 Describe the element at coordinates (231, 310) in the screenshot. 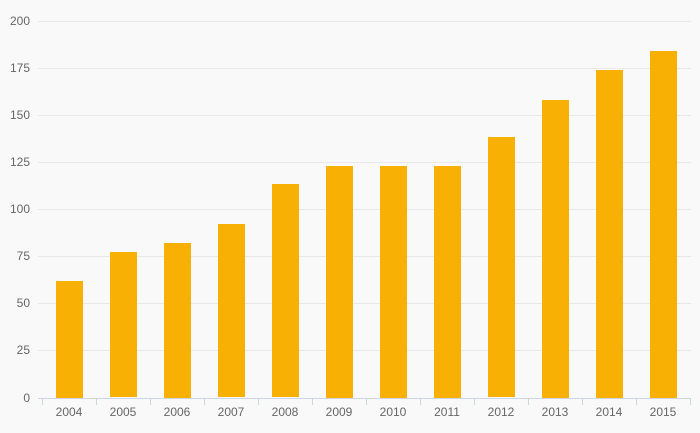

I see `bar-2007` at that location.